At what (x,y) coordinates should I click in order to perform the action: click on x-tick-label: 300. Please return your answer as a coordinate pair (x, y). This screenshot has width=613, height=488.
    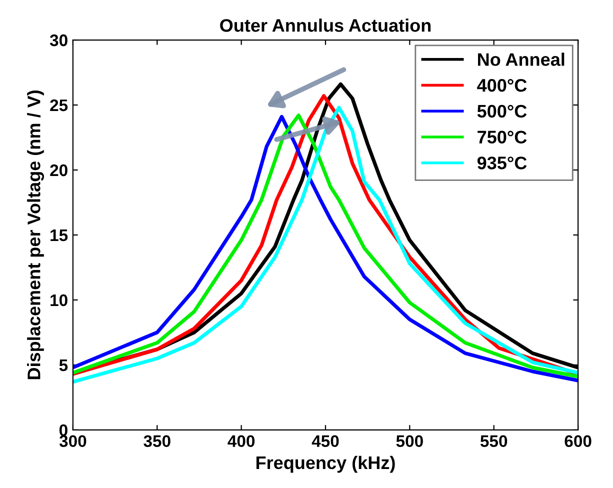
    Looking at the image, I should click on (72, 441).